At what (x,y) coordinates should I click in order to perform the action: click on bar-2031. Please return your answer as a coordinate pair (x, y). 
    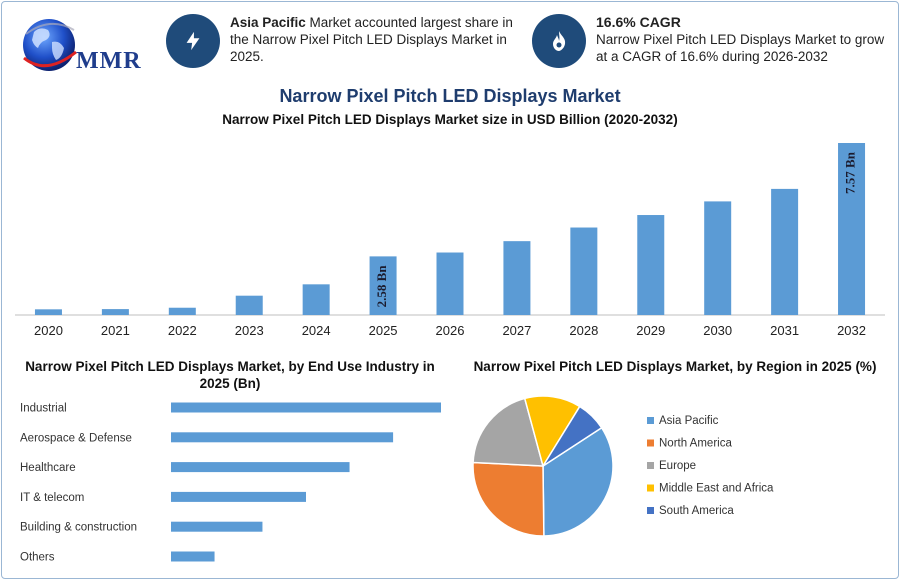
    Looking at the image, I should click on (785, 251).